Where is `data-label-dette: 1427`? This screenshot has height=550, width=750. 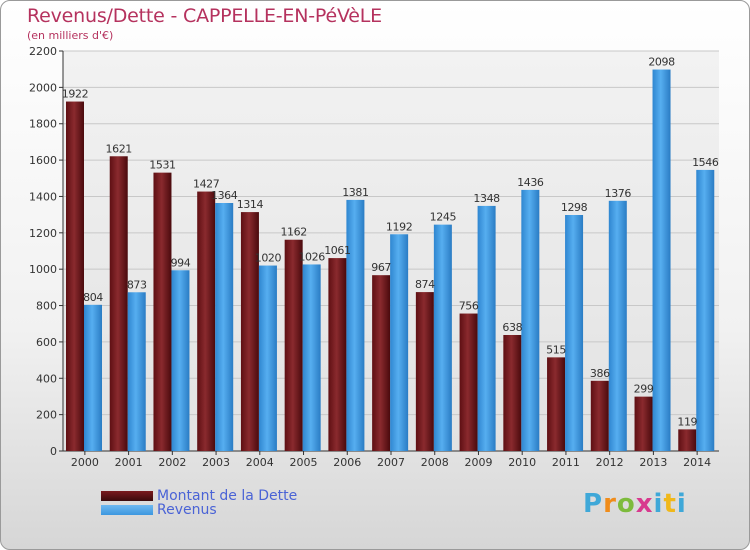 data-label-dette: 1427 is located at coordinates (206, 184).